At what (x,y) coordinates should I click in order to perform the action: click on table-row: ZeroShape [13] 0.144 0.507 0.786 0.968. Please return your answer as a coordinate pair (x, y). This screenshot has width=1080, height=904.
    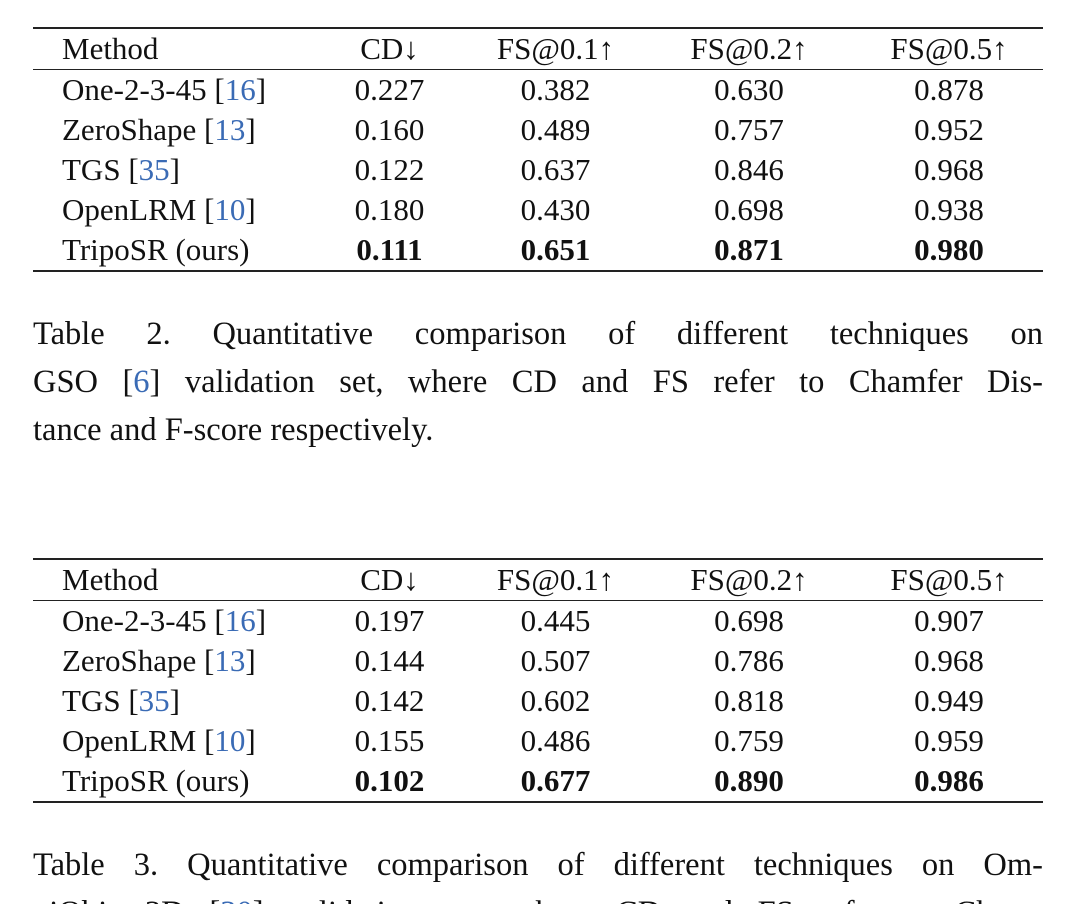
    Looking at the image, I should click on (538, 661).